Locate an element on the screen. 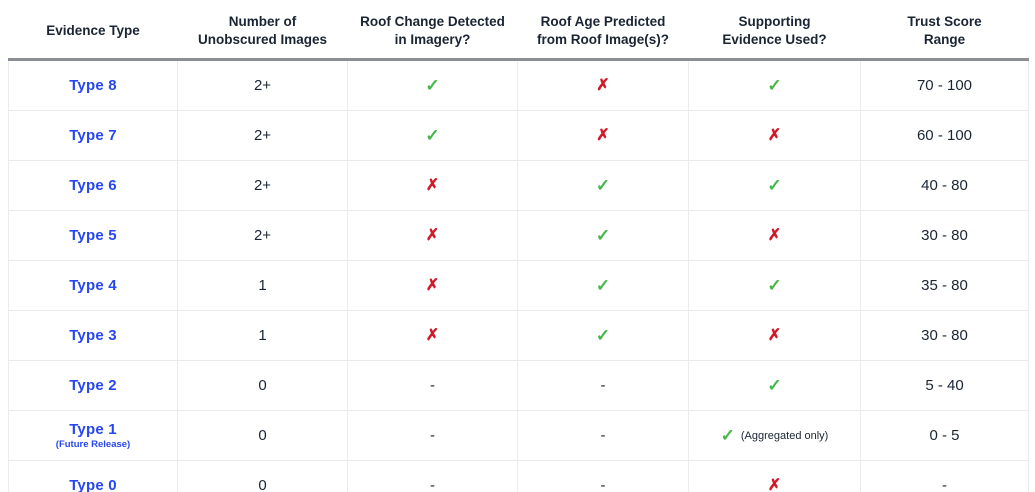 The height and width of the screenshot is (492, 1035). column-header-text: Range is located at coordinates (944, 39).